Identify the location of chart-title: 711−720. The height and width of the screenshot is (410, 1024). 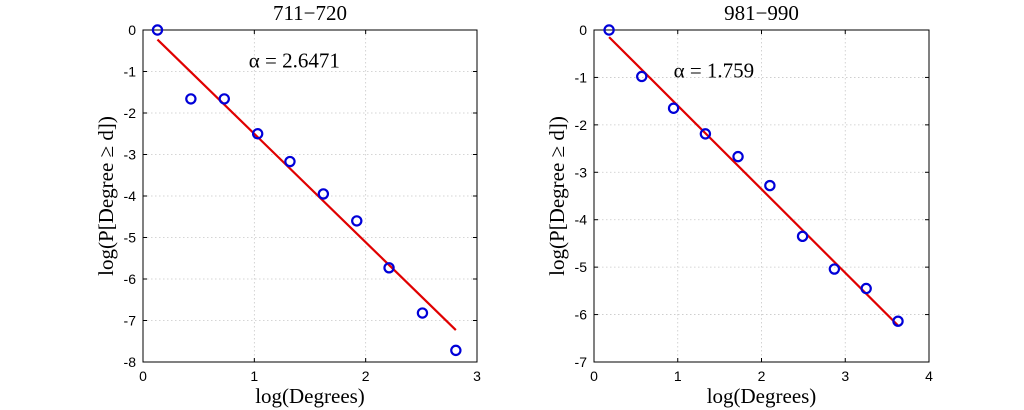
(310, 13).